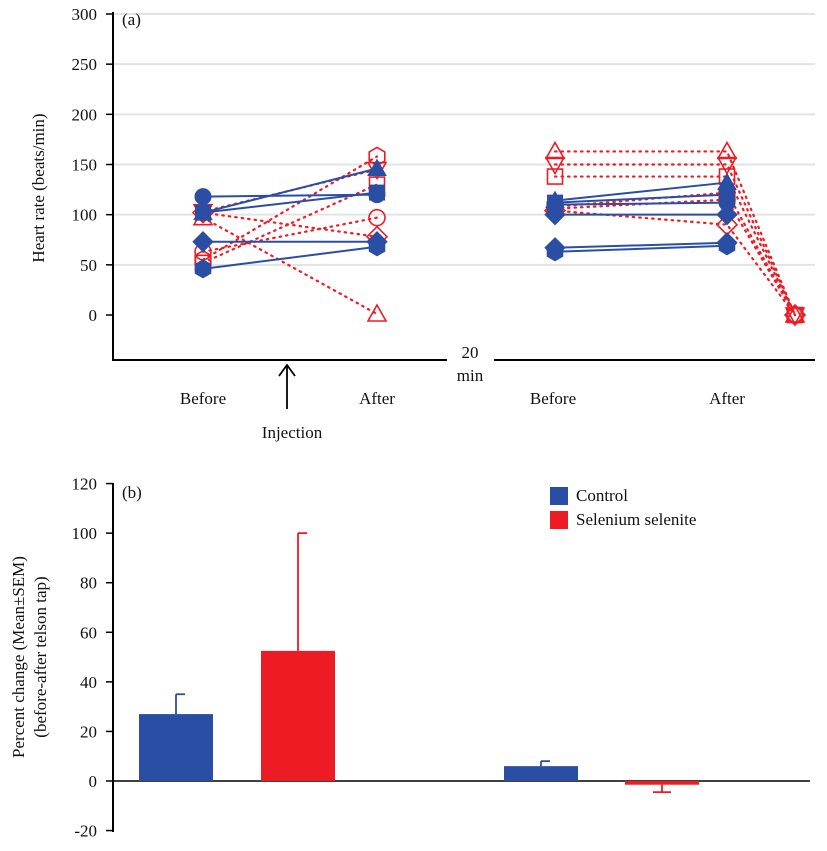 This screenshot has width=827, height=851. What do you see at coordinates (88, 682) in the screenshot?
I see `y-tick-label: 40` at bounding box center [88, 682].